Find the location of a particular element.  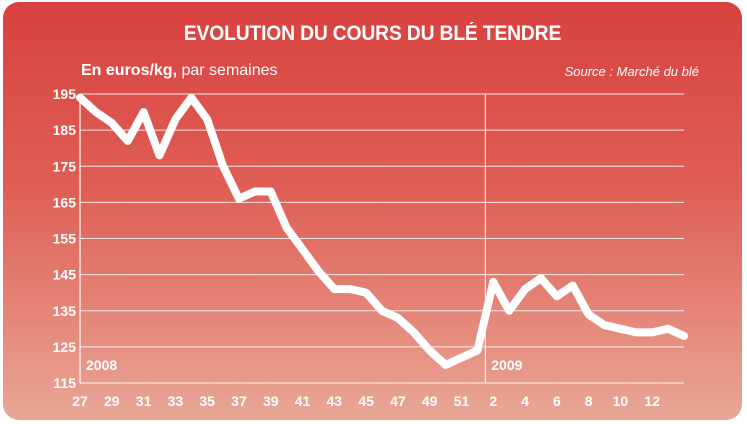

y-tick-label: 185 is located at coordinates (65, 130).